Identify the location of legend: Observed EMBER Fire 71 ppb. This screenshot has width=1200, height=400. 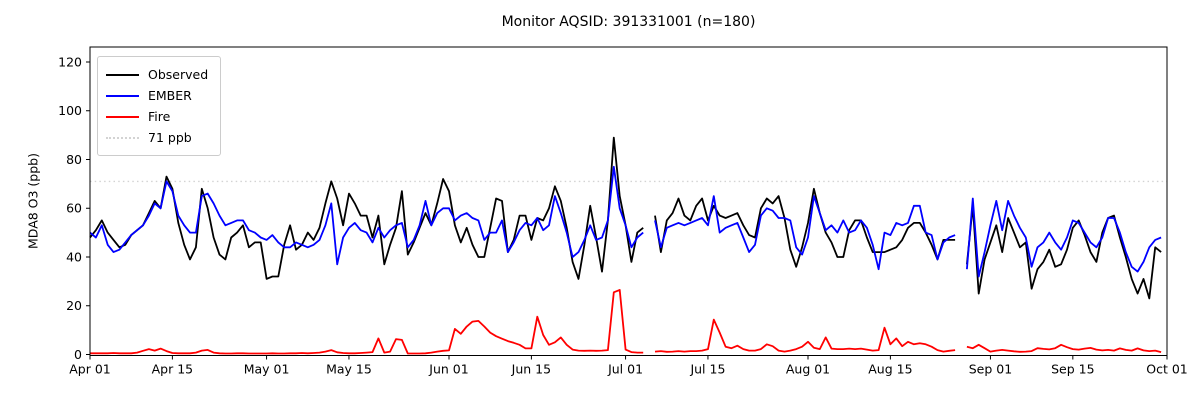
(159, 106).